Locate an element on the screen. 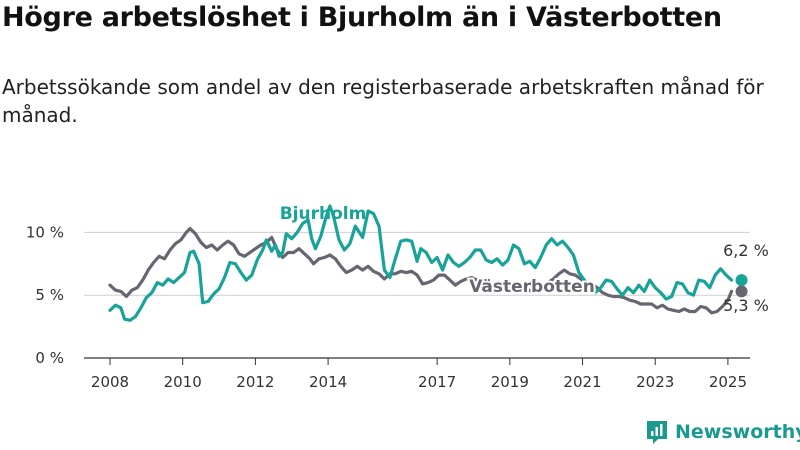  x-tick-label: 2025 is located at coordinates (728, 382).